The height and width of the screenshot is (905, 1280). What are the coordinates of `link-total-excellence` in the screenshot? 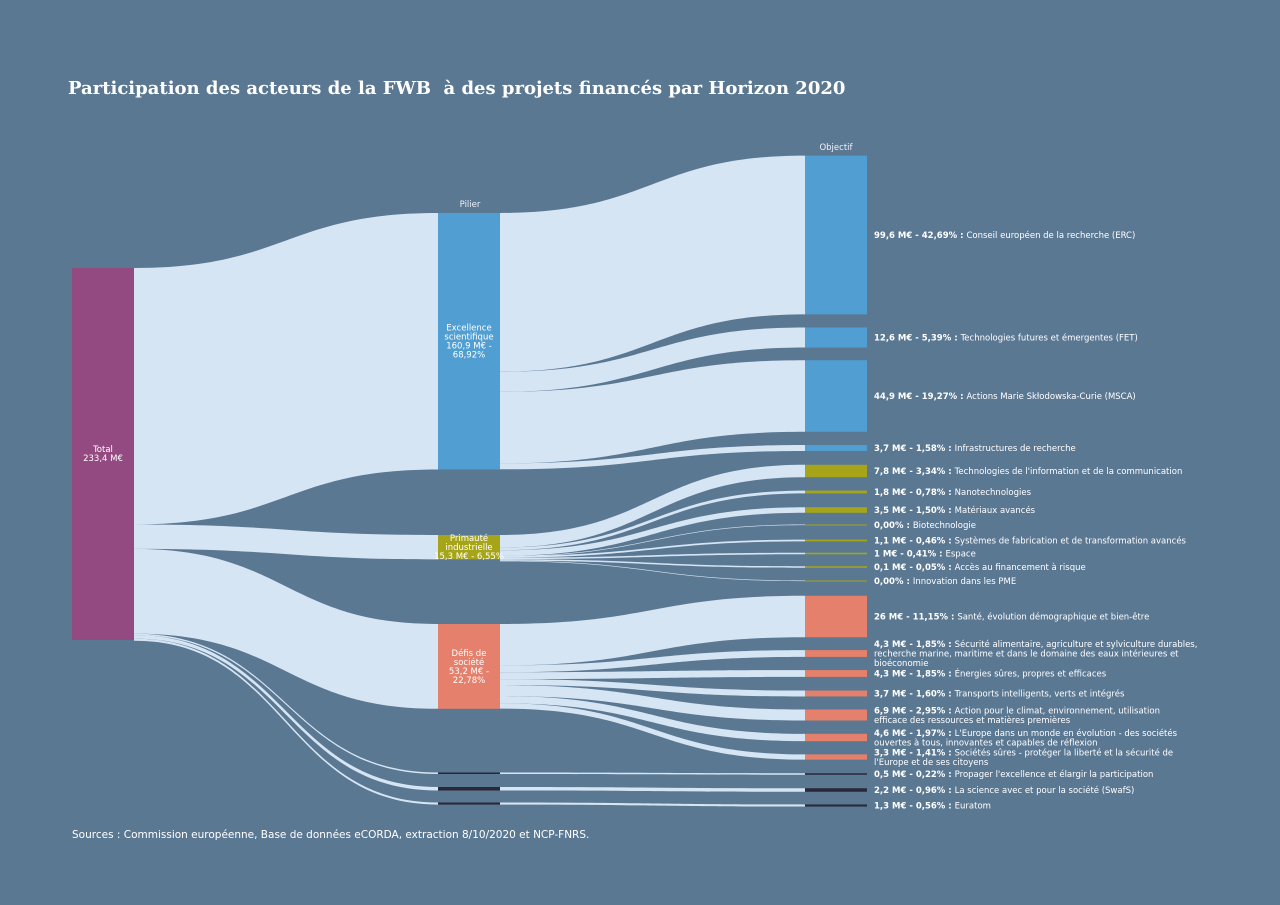 It's located at (286, 369).